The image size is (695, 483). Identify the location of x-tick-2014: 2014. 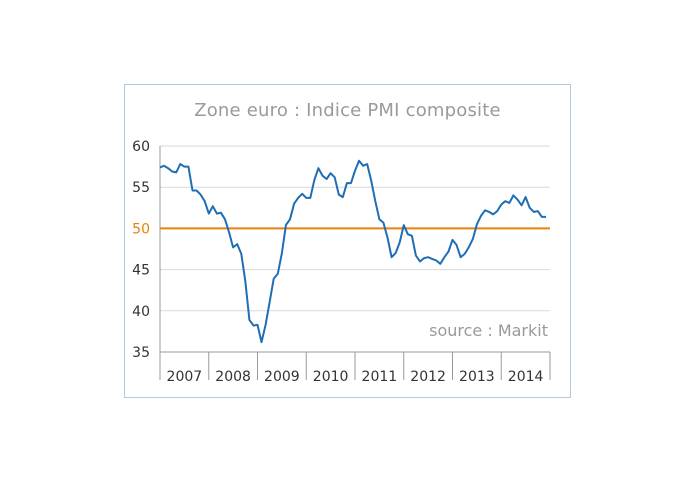
(526, 377).